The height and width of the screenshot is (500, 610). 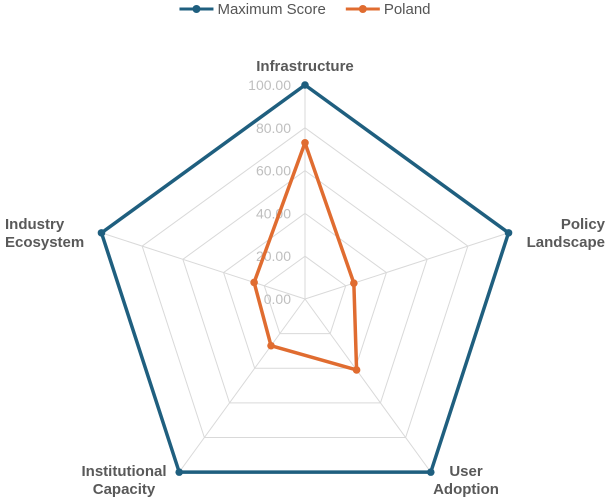 What do you see at coordinates (124, 489) in the screenshot?
I see `axis-label-line: Capacity` at bounding box center [124, 489].